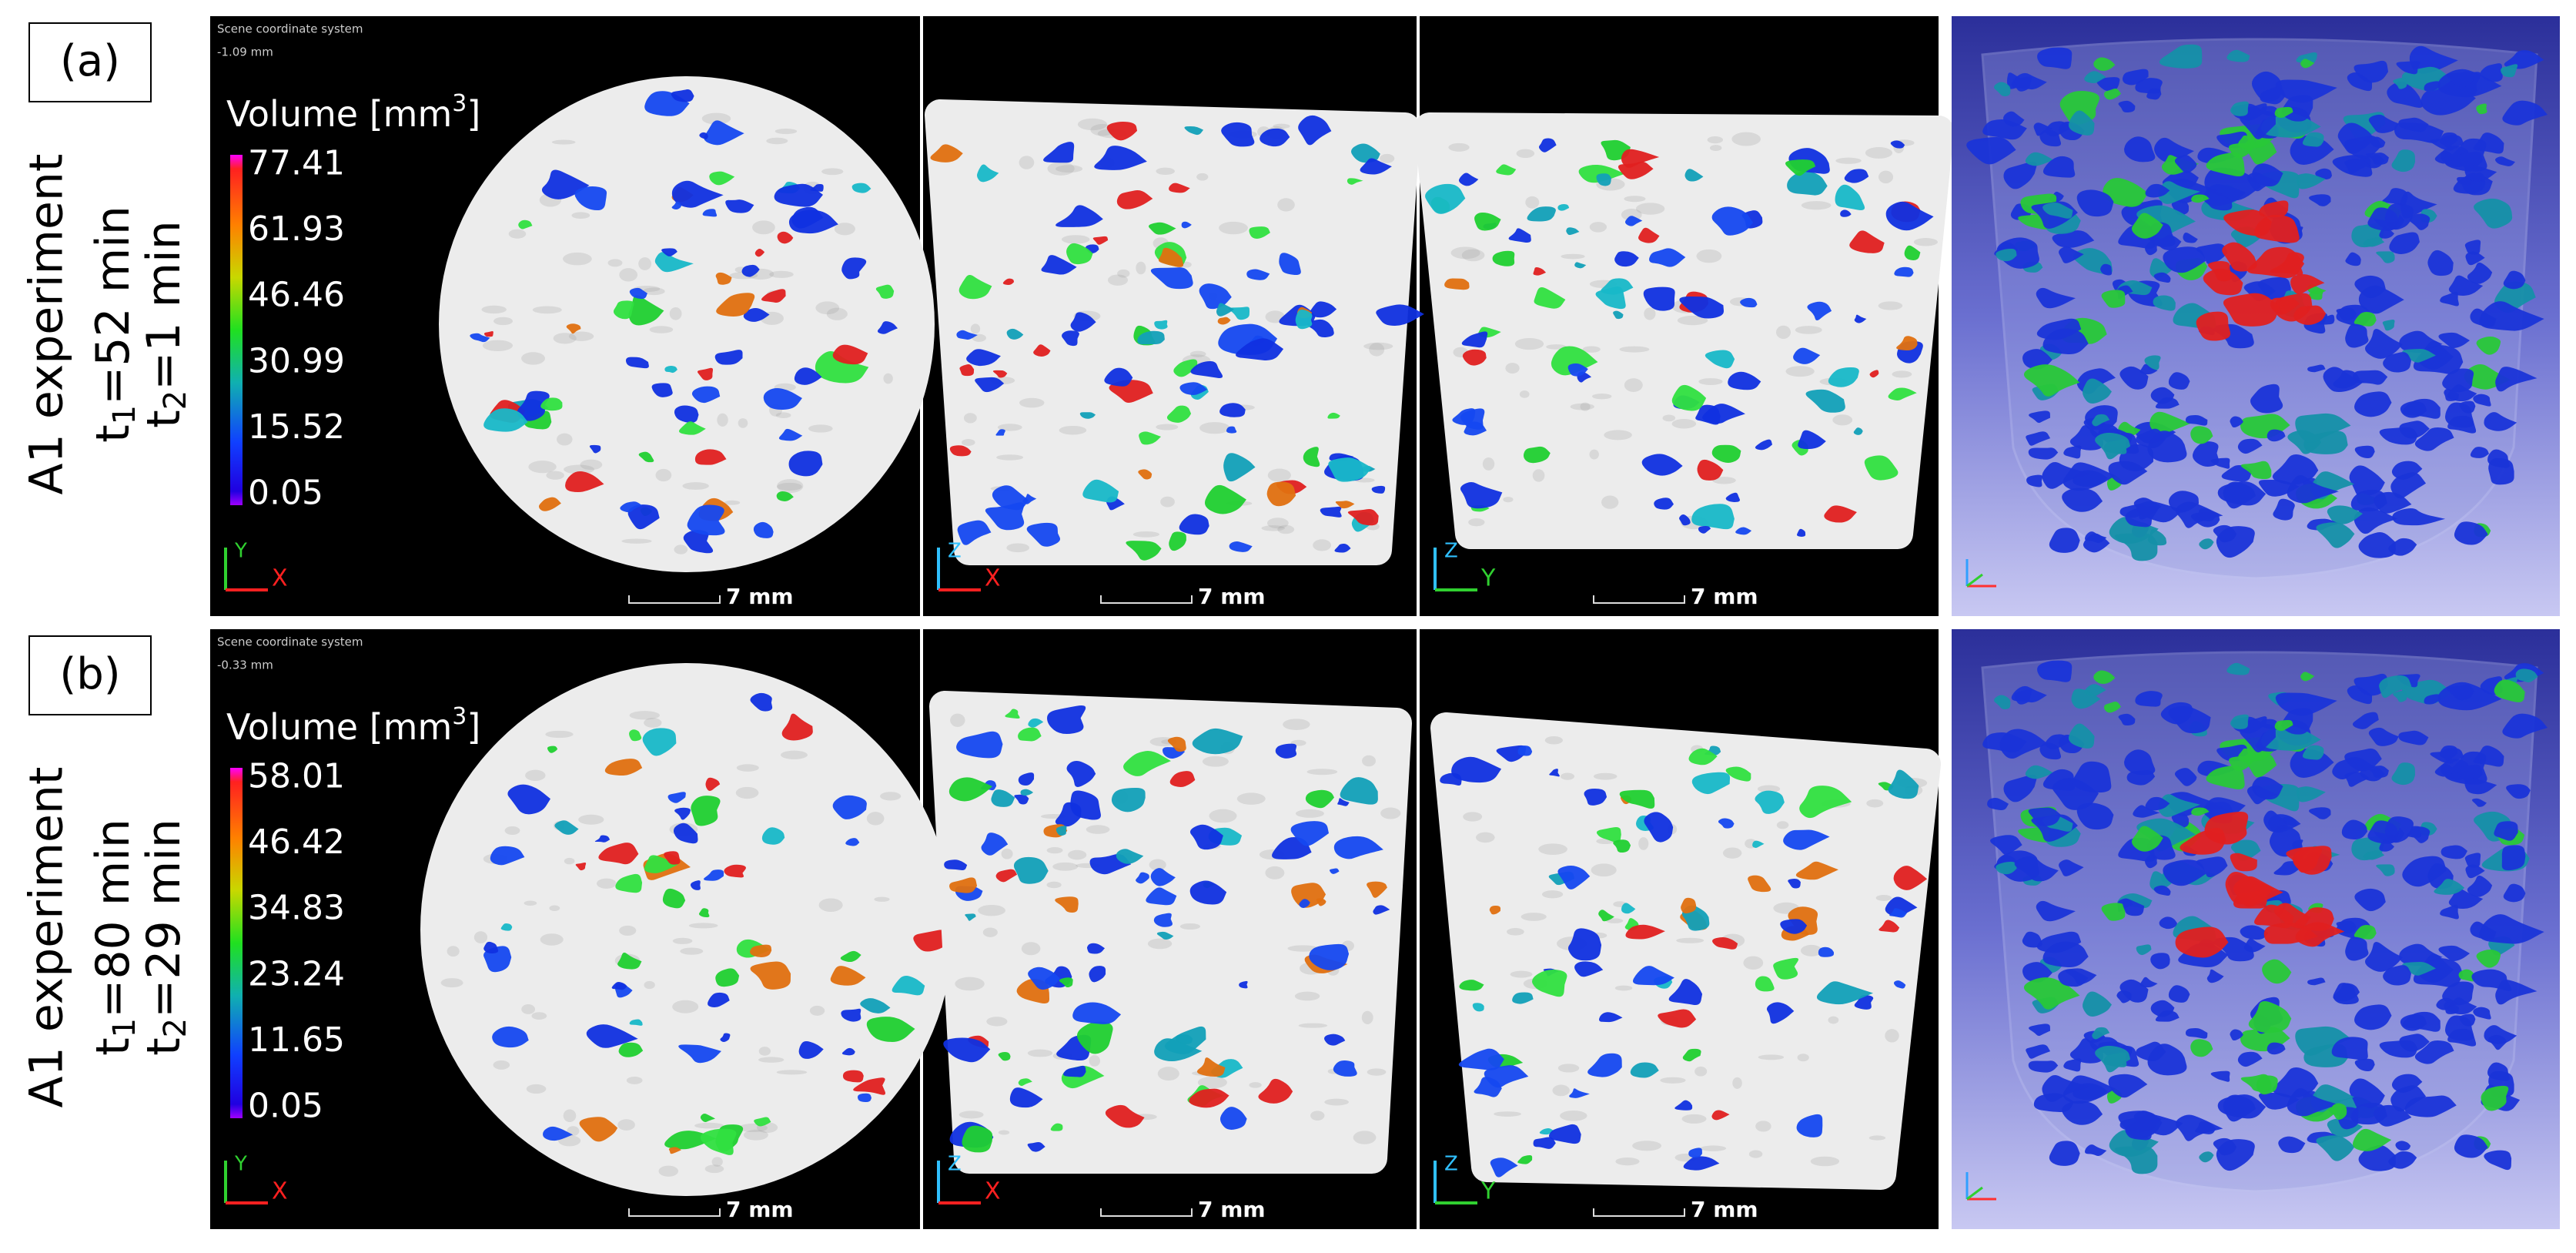 The height and width of the screenshot is (1253, 2576). Describe the element at coordinates (47, 324) in the screenshot. I see `experiment-name: A1 experiment` at that location.